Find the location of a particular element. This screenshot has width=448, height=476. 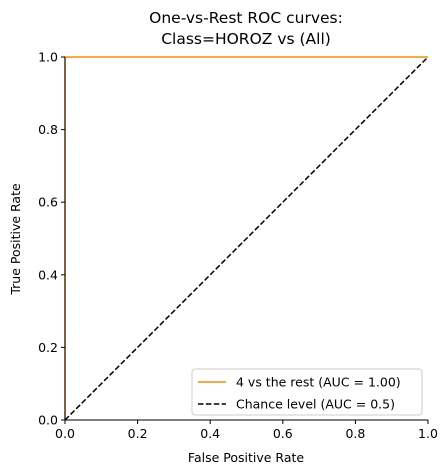

x-tick-label: 0.0 is located at coordinates (65, 433).